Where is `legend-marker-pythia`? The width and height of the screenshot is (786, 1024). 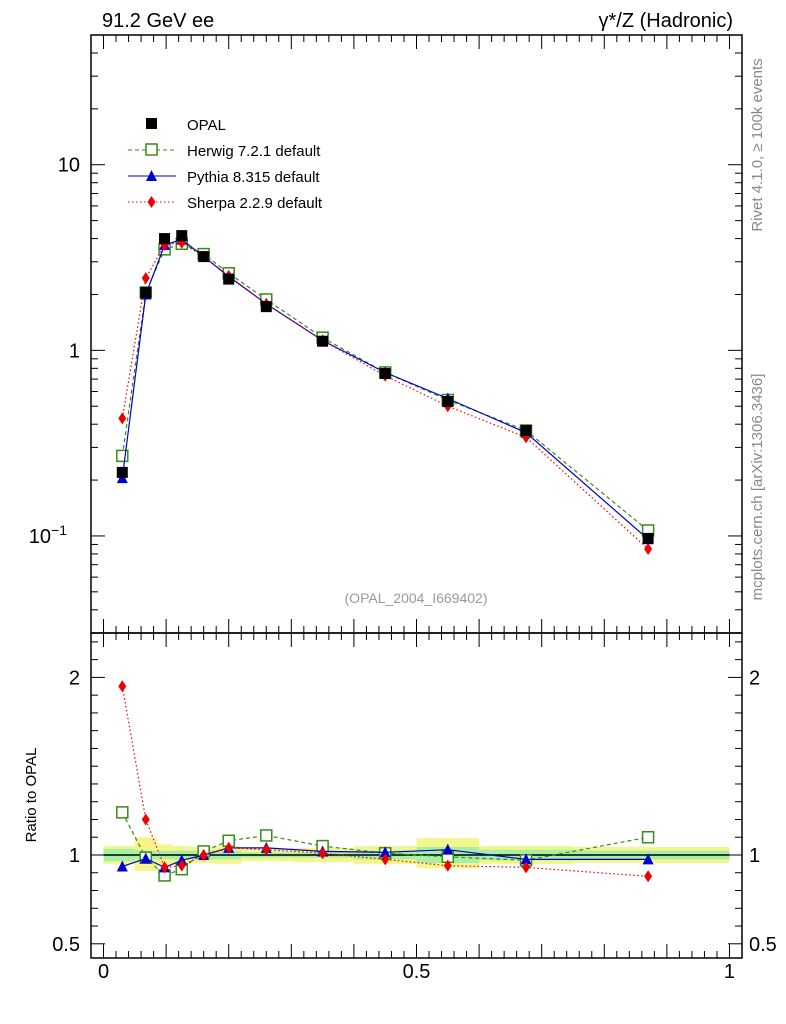
legend-marker-pythia is located at coordinates (151, 175).